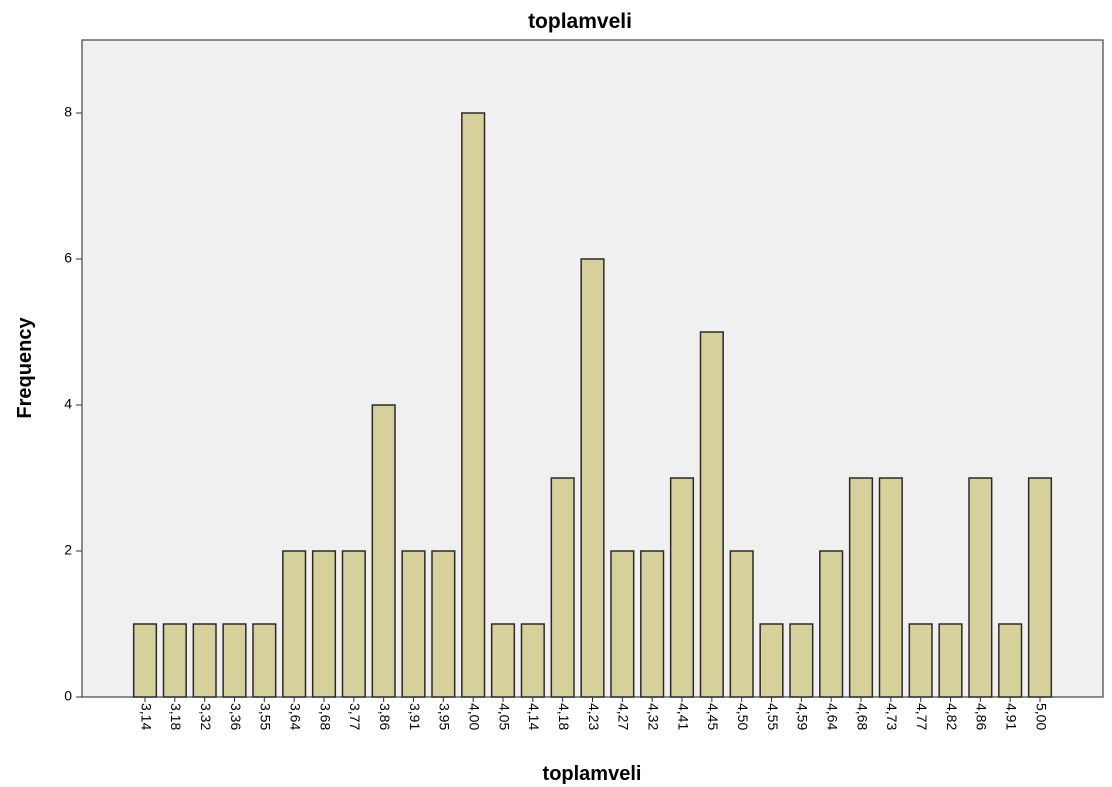 The height and width of the screenshot is (787, 1112). What do you see at coordinates (773, 716) in the screenshot?
I see `x-tick-label: 4,55` at bounding box center [773, 716].